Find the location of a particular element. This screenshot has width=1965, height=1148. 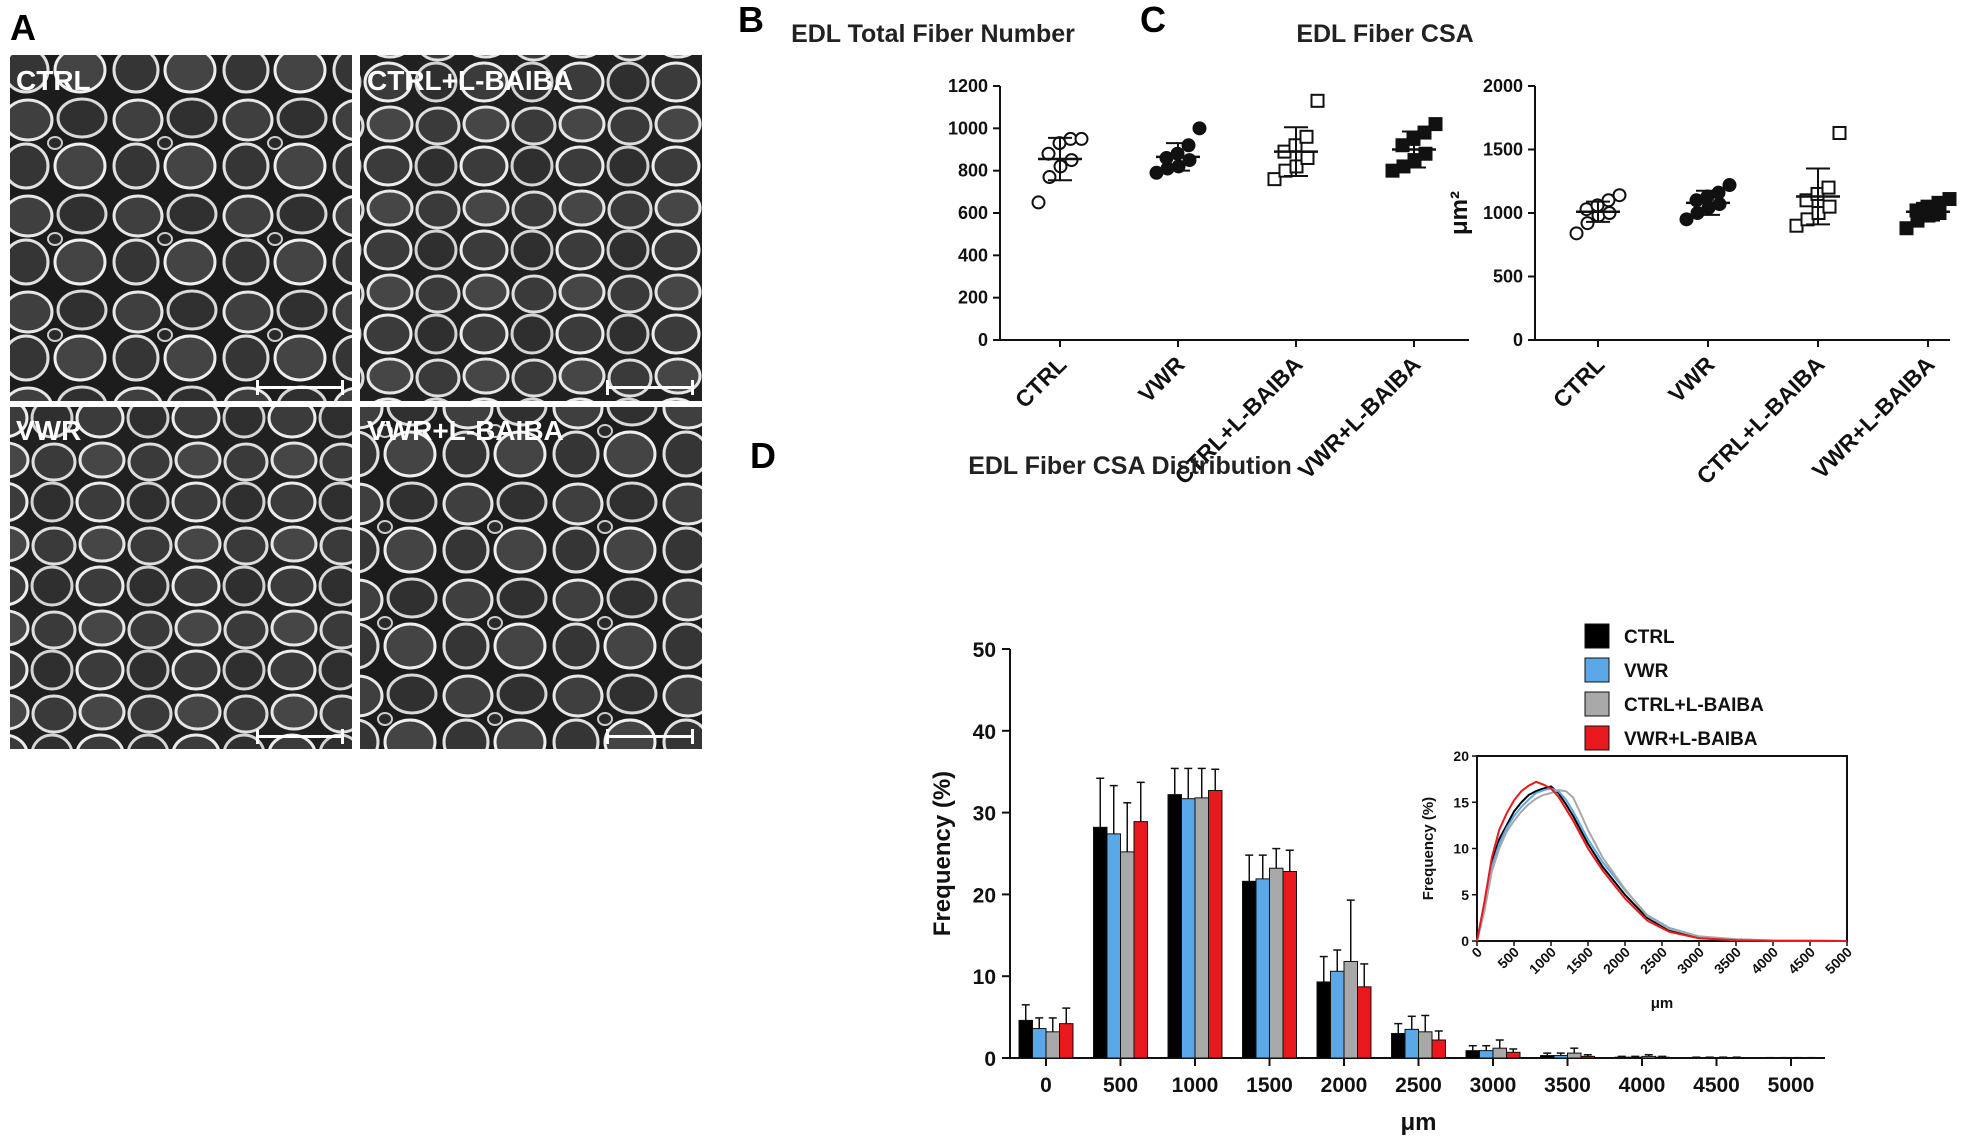

micrograph-ctrl-label: CTRL is located at coordinates (53, 80).